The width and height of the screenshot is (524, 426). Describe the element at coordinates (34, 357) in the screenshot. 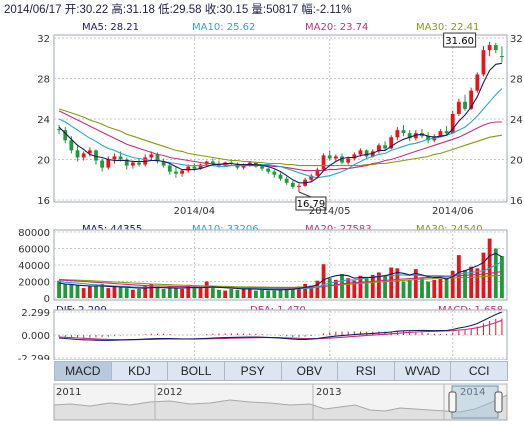

I see `macd-y-tick: -2.299` at that location.